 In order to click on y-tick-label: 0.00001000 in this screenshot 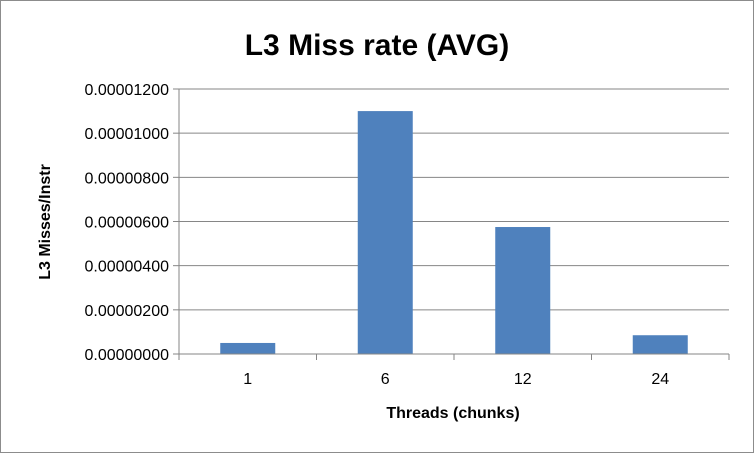, I will do `click(126, 134)`.